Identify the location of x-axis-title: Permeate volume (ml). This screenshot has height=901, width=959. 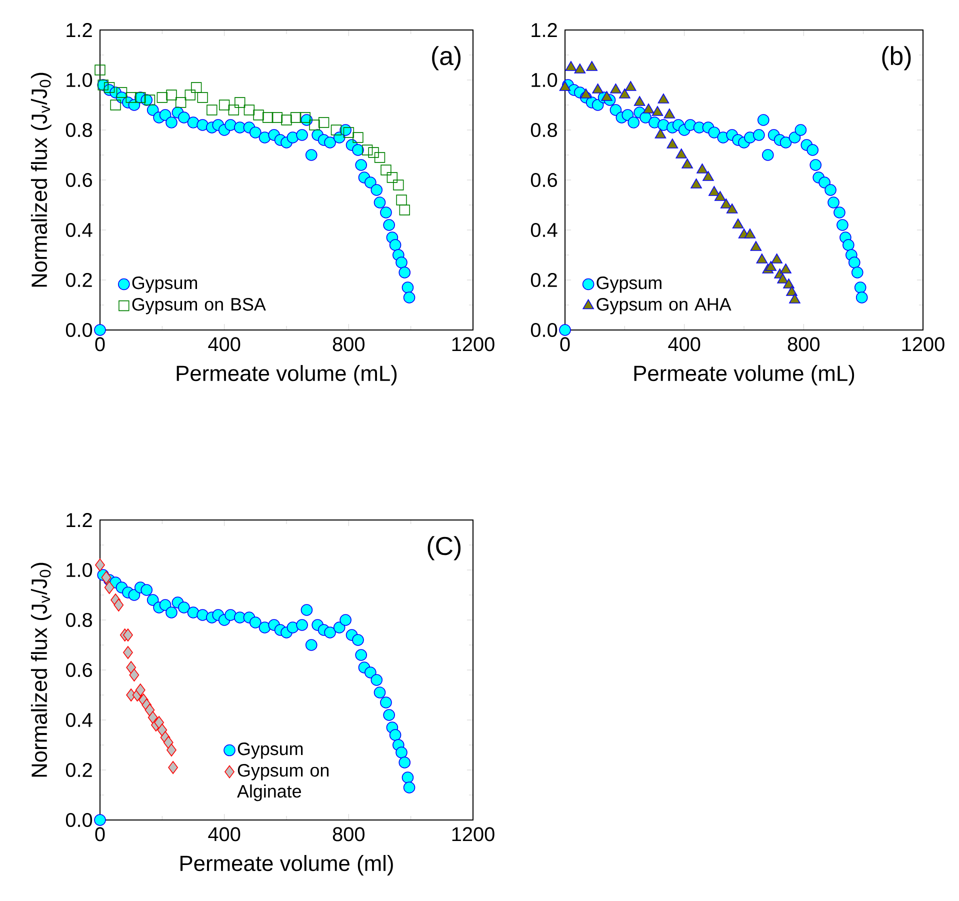
(286, 865).